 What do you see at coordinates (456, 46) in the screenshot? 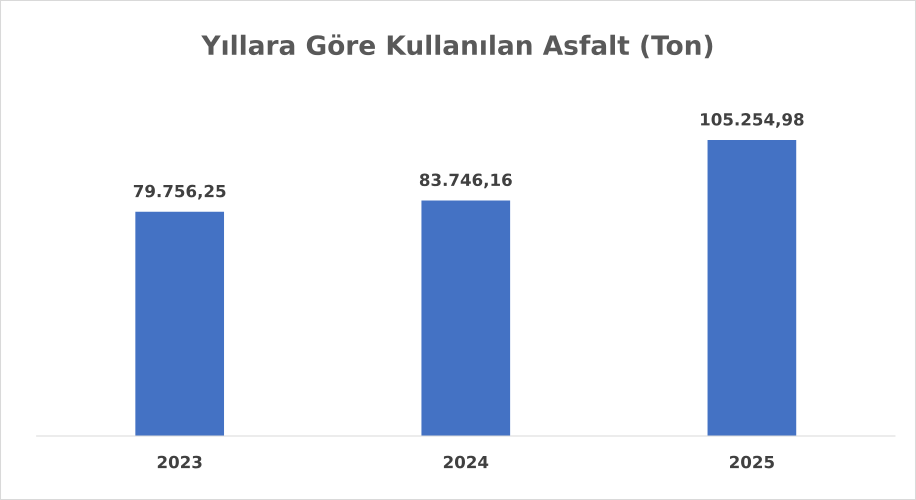
I see `chart-title: Yıllara Göre Kullanılan Asfalt (Ton)` at bounding box center [456, 46].